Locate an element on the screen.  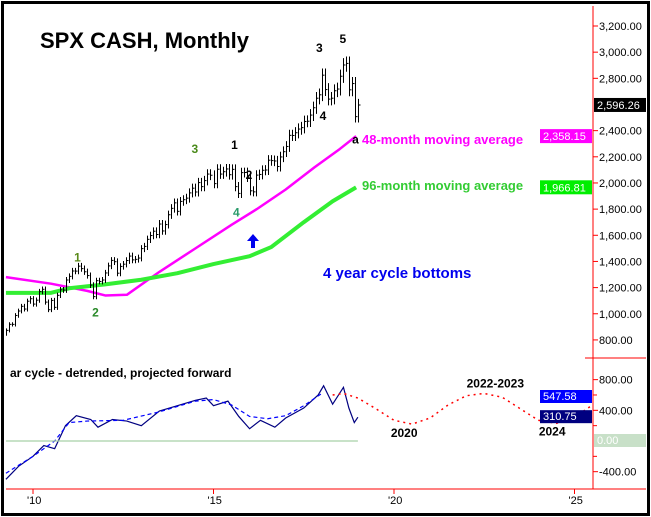
cycle-smoothed-line is located at coordinates (164, 433).